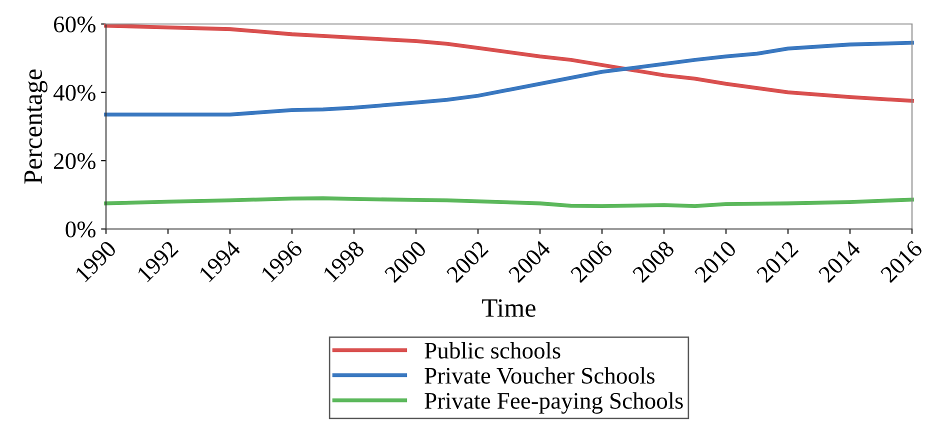 Image resolution: width=936 pixels, height=441 pixels. I want to click on x-axis-title: Time, so click(509, 308).